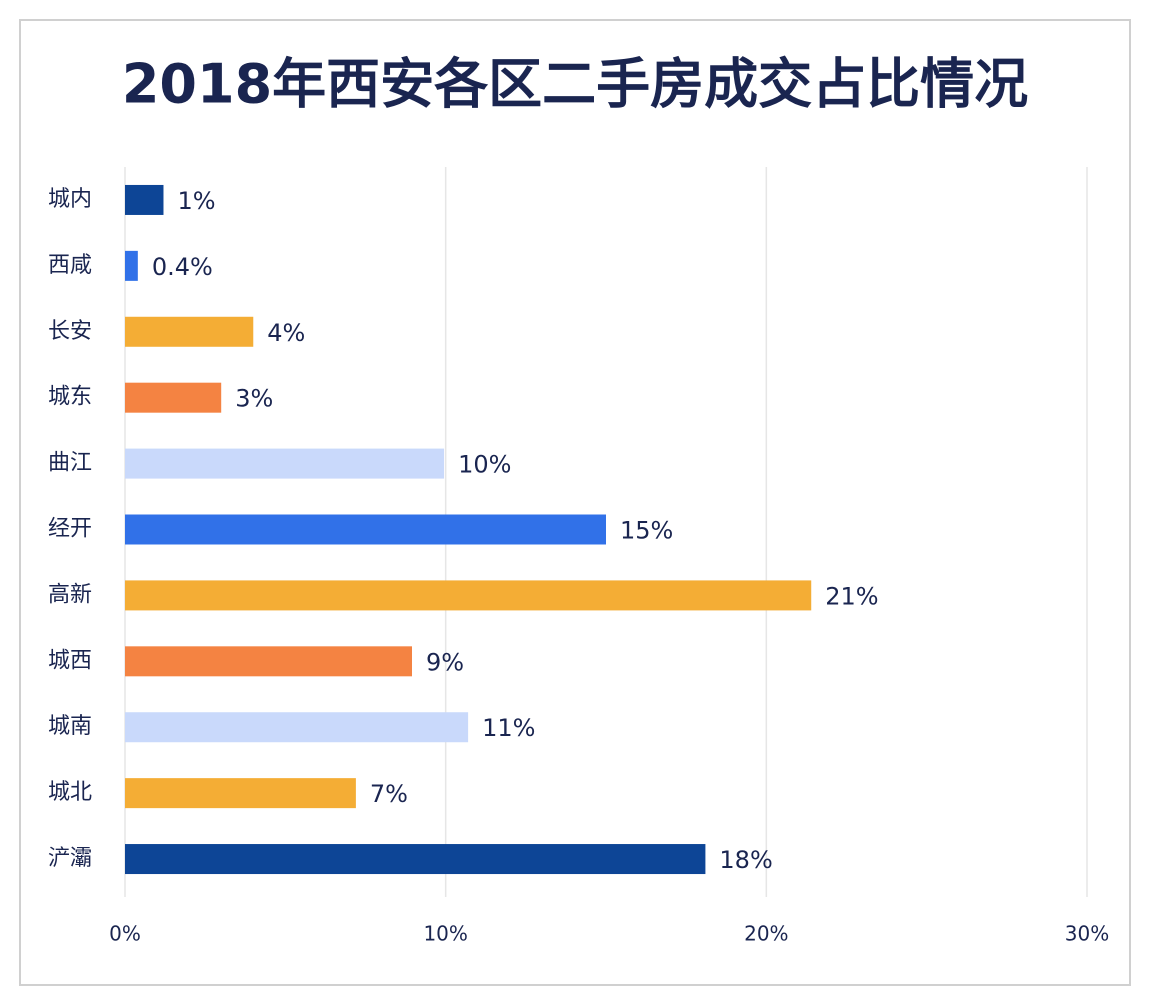 The height and width of the screenshot is (1004, 1150). What do you see at coordinates (484, 465) in the screenshot?
I see `value-label: 10%` at bounding box center [484, 465].